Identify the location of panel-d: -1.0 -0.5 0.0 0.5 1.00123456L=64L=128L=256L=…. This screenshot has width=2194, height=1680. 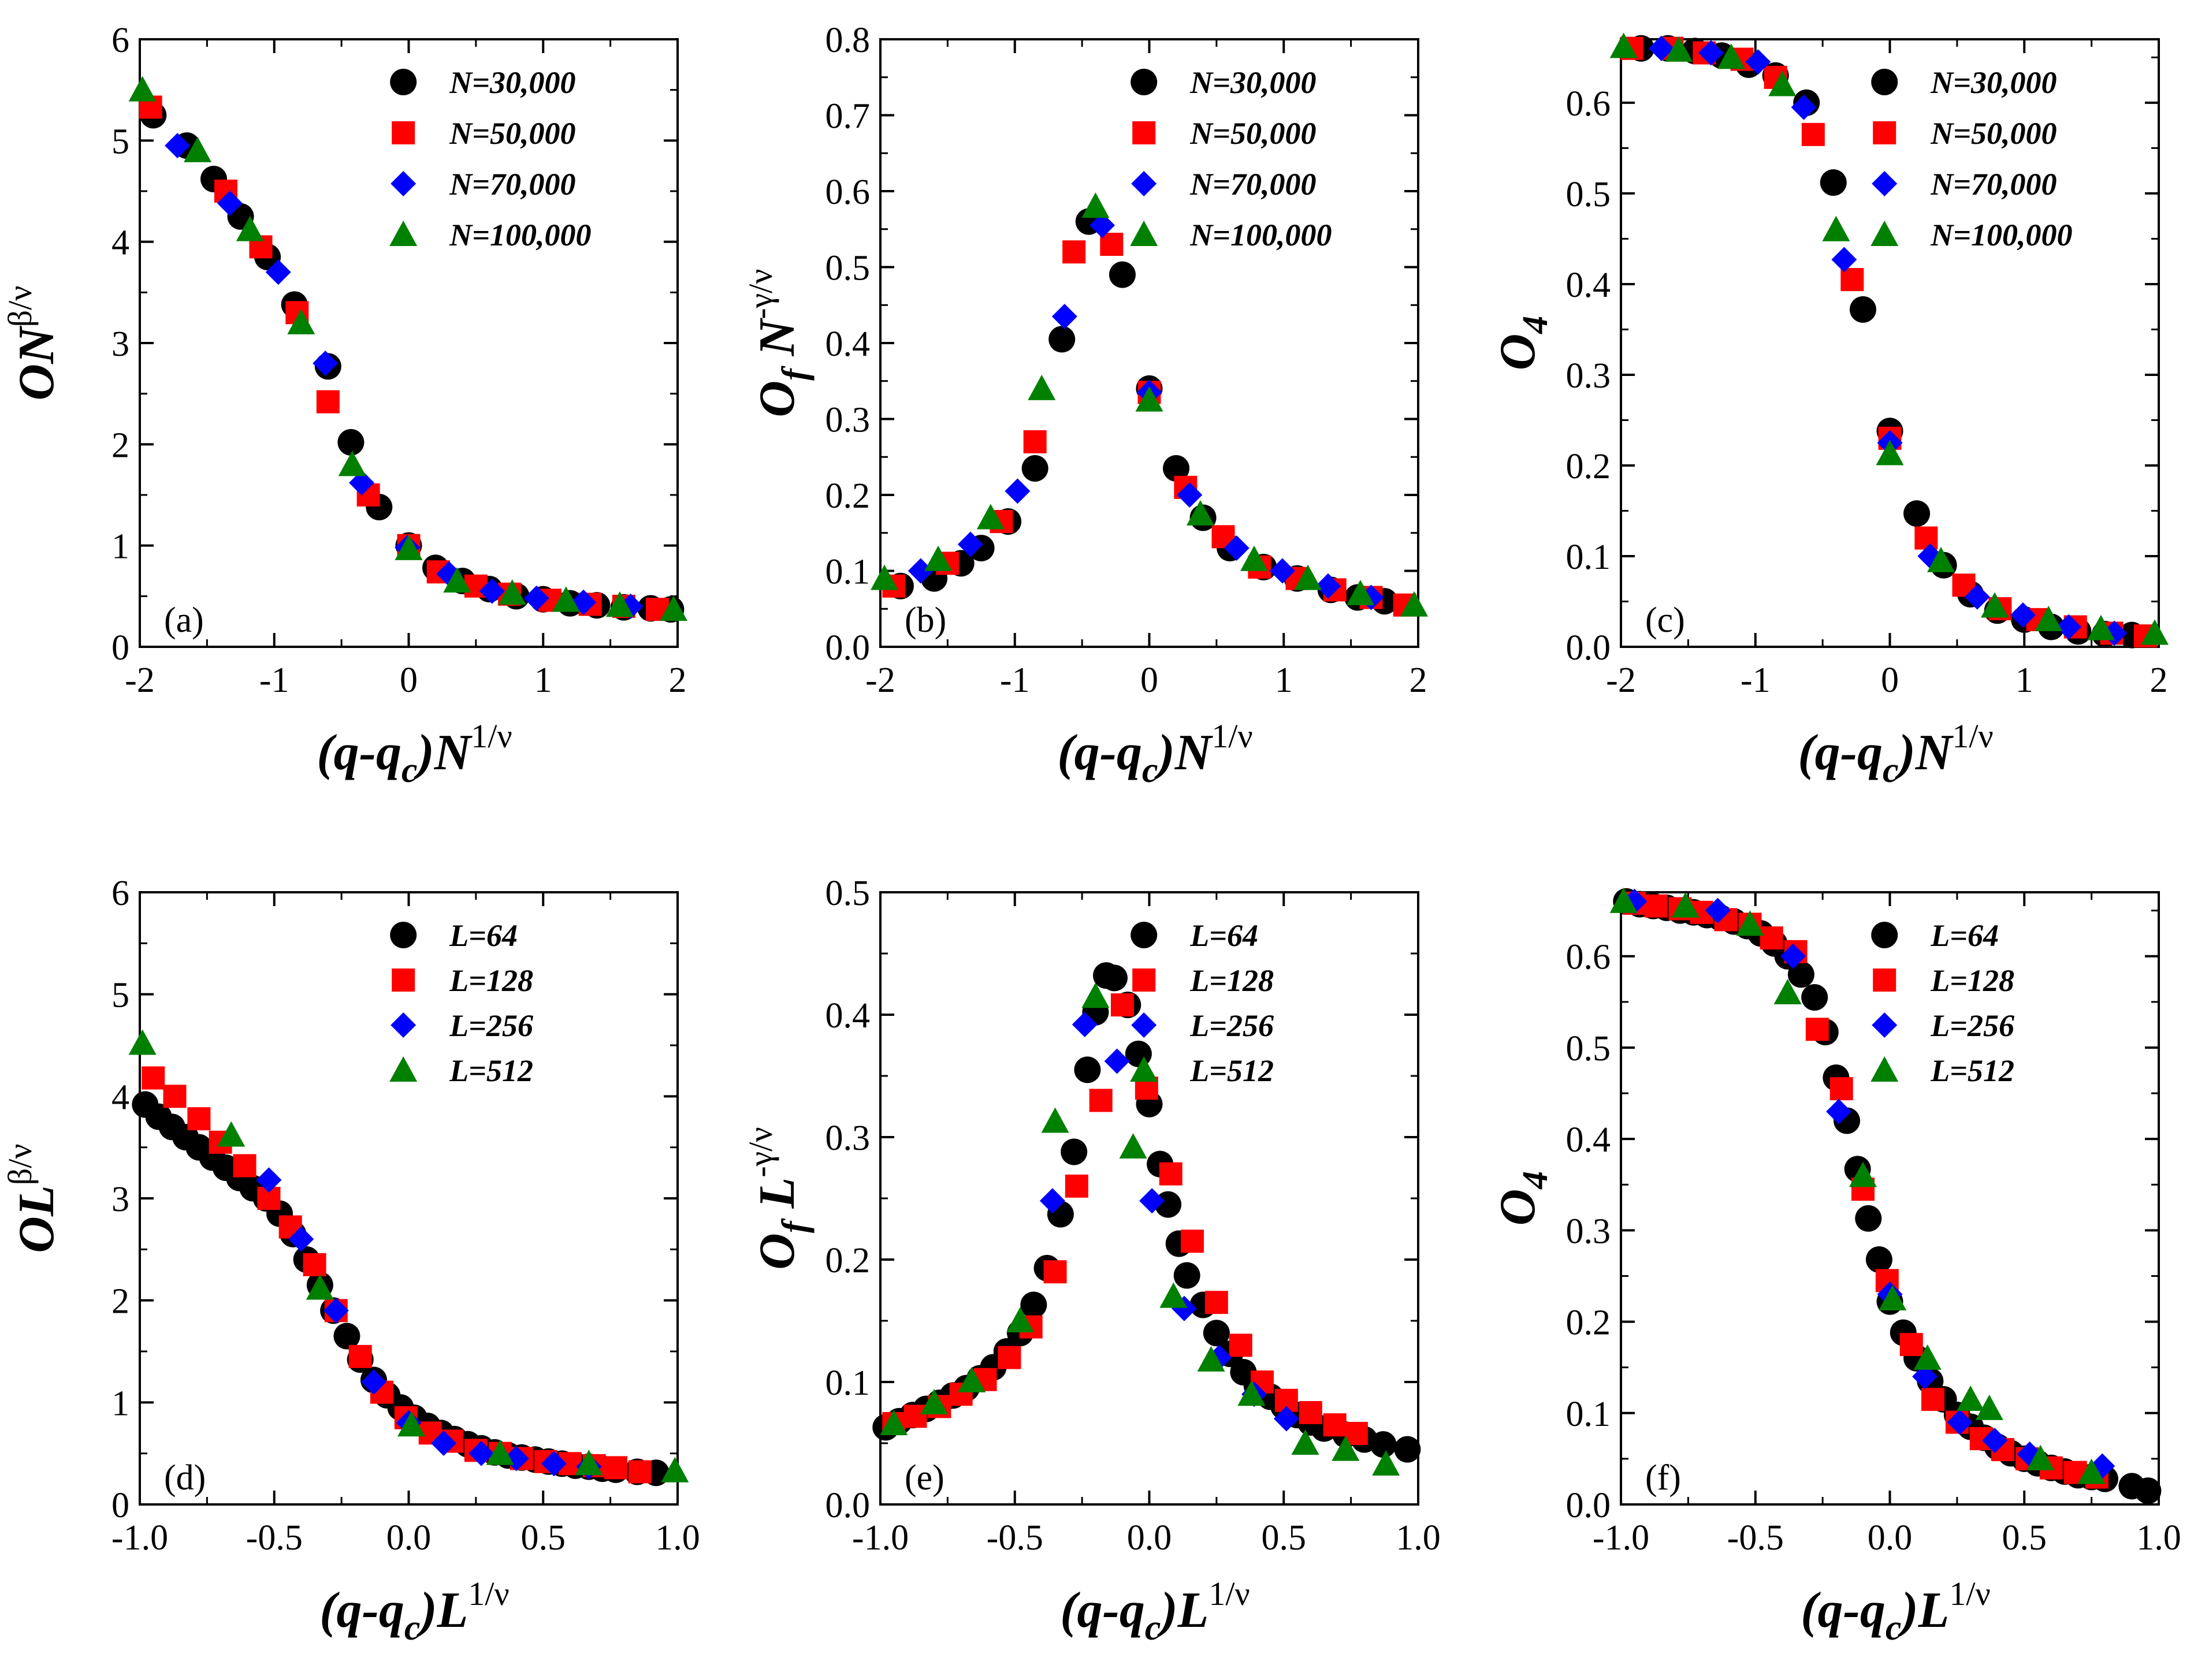
(350, 1261).